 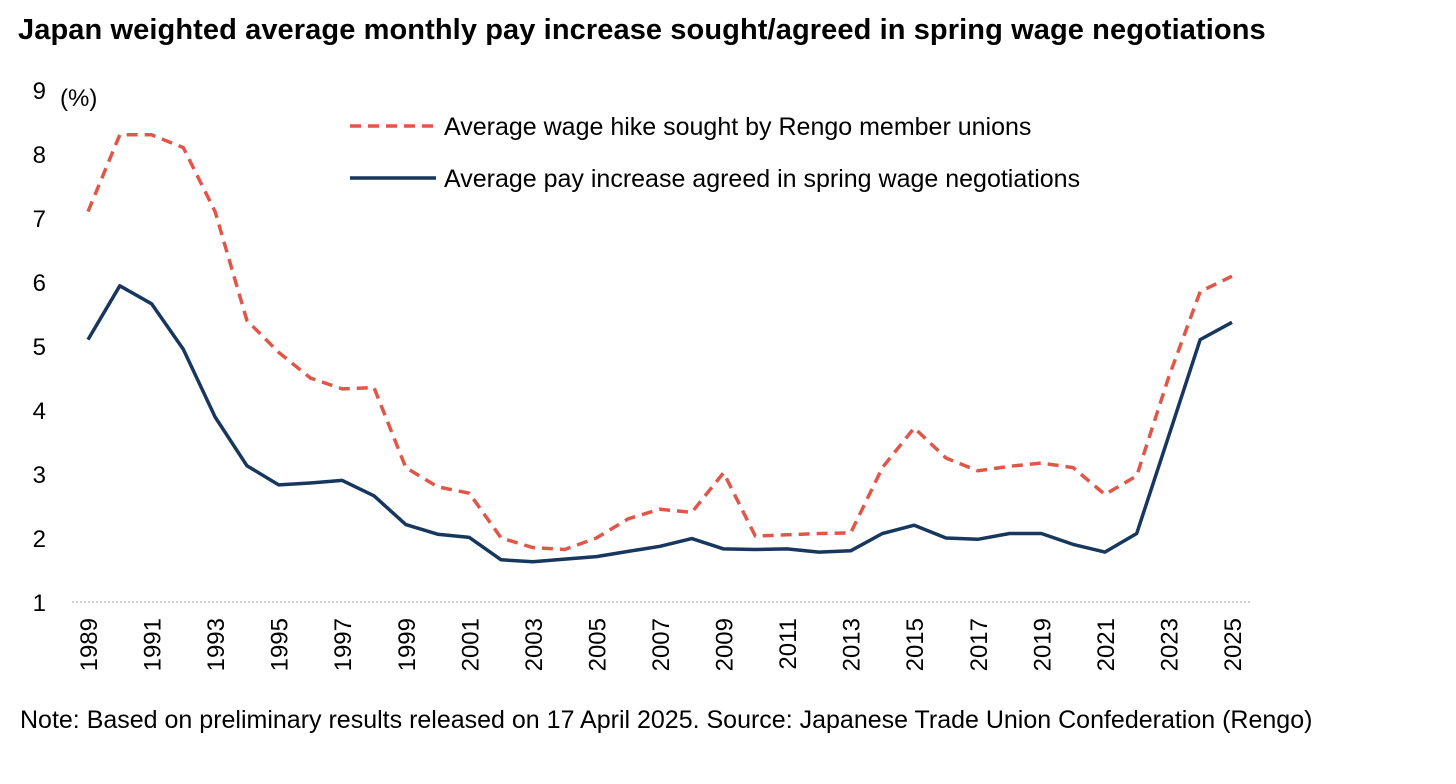 What do you see at coordinates (39, 219) in the screenshot?
I see `y-tick-label: 7` at bounding box center [39, 219].